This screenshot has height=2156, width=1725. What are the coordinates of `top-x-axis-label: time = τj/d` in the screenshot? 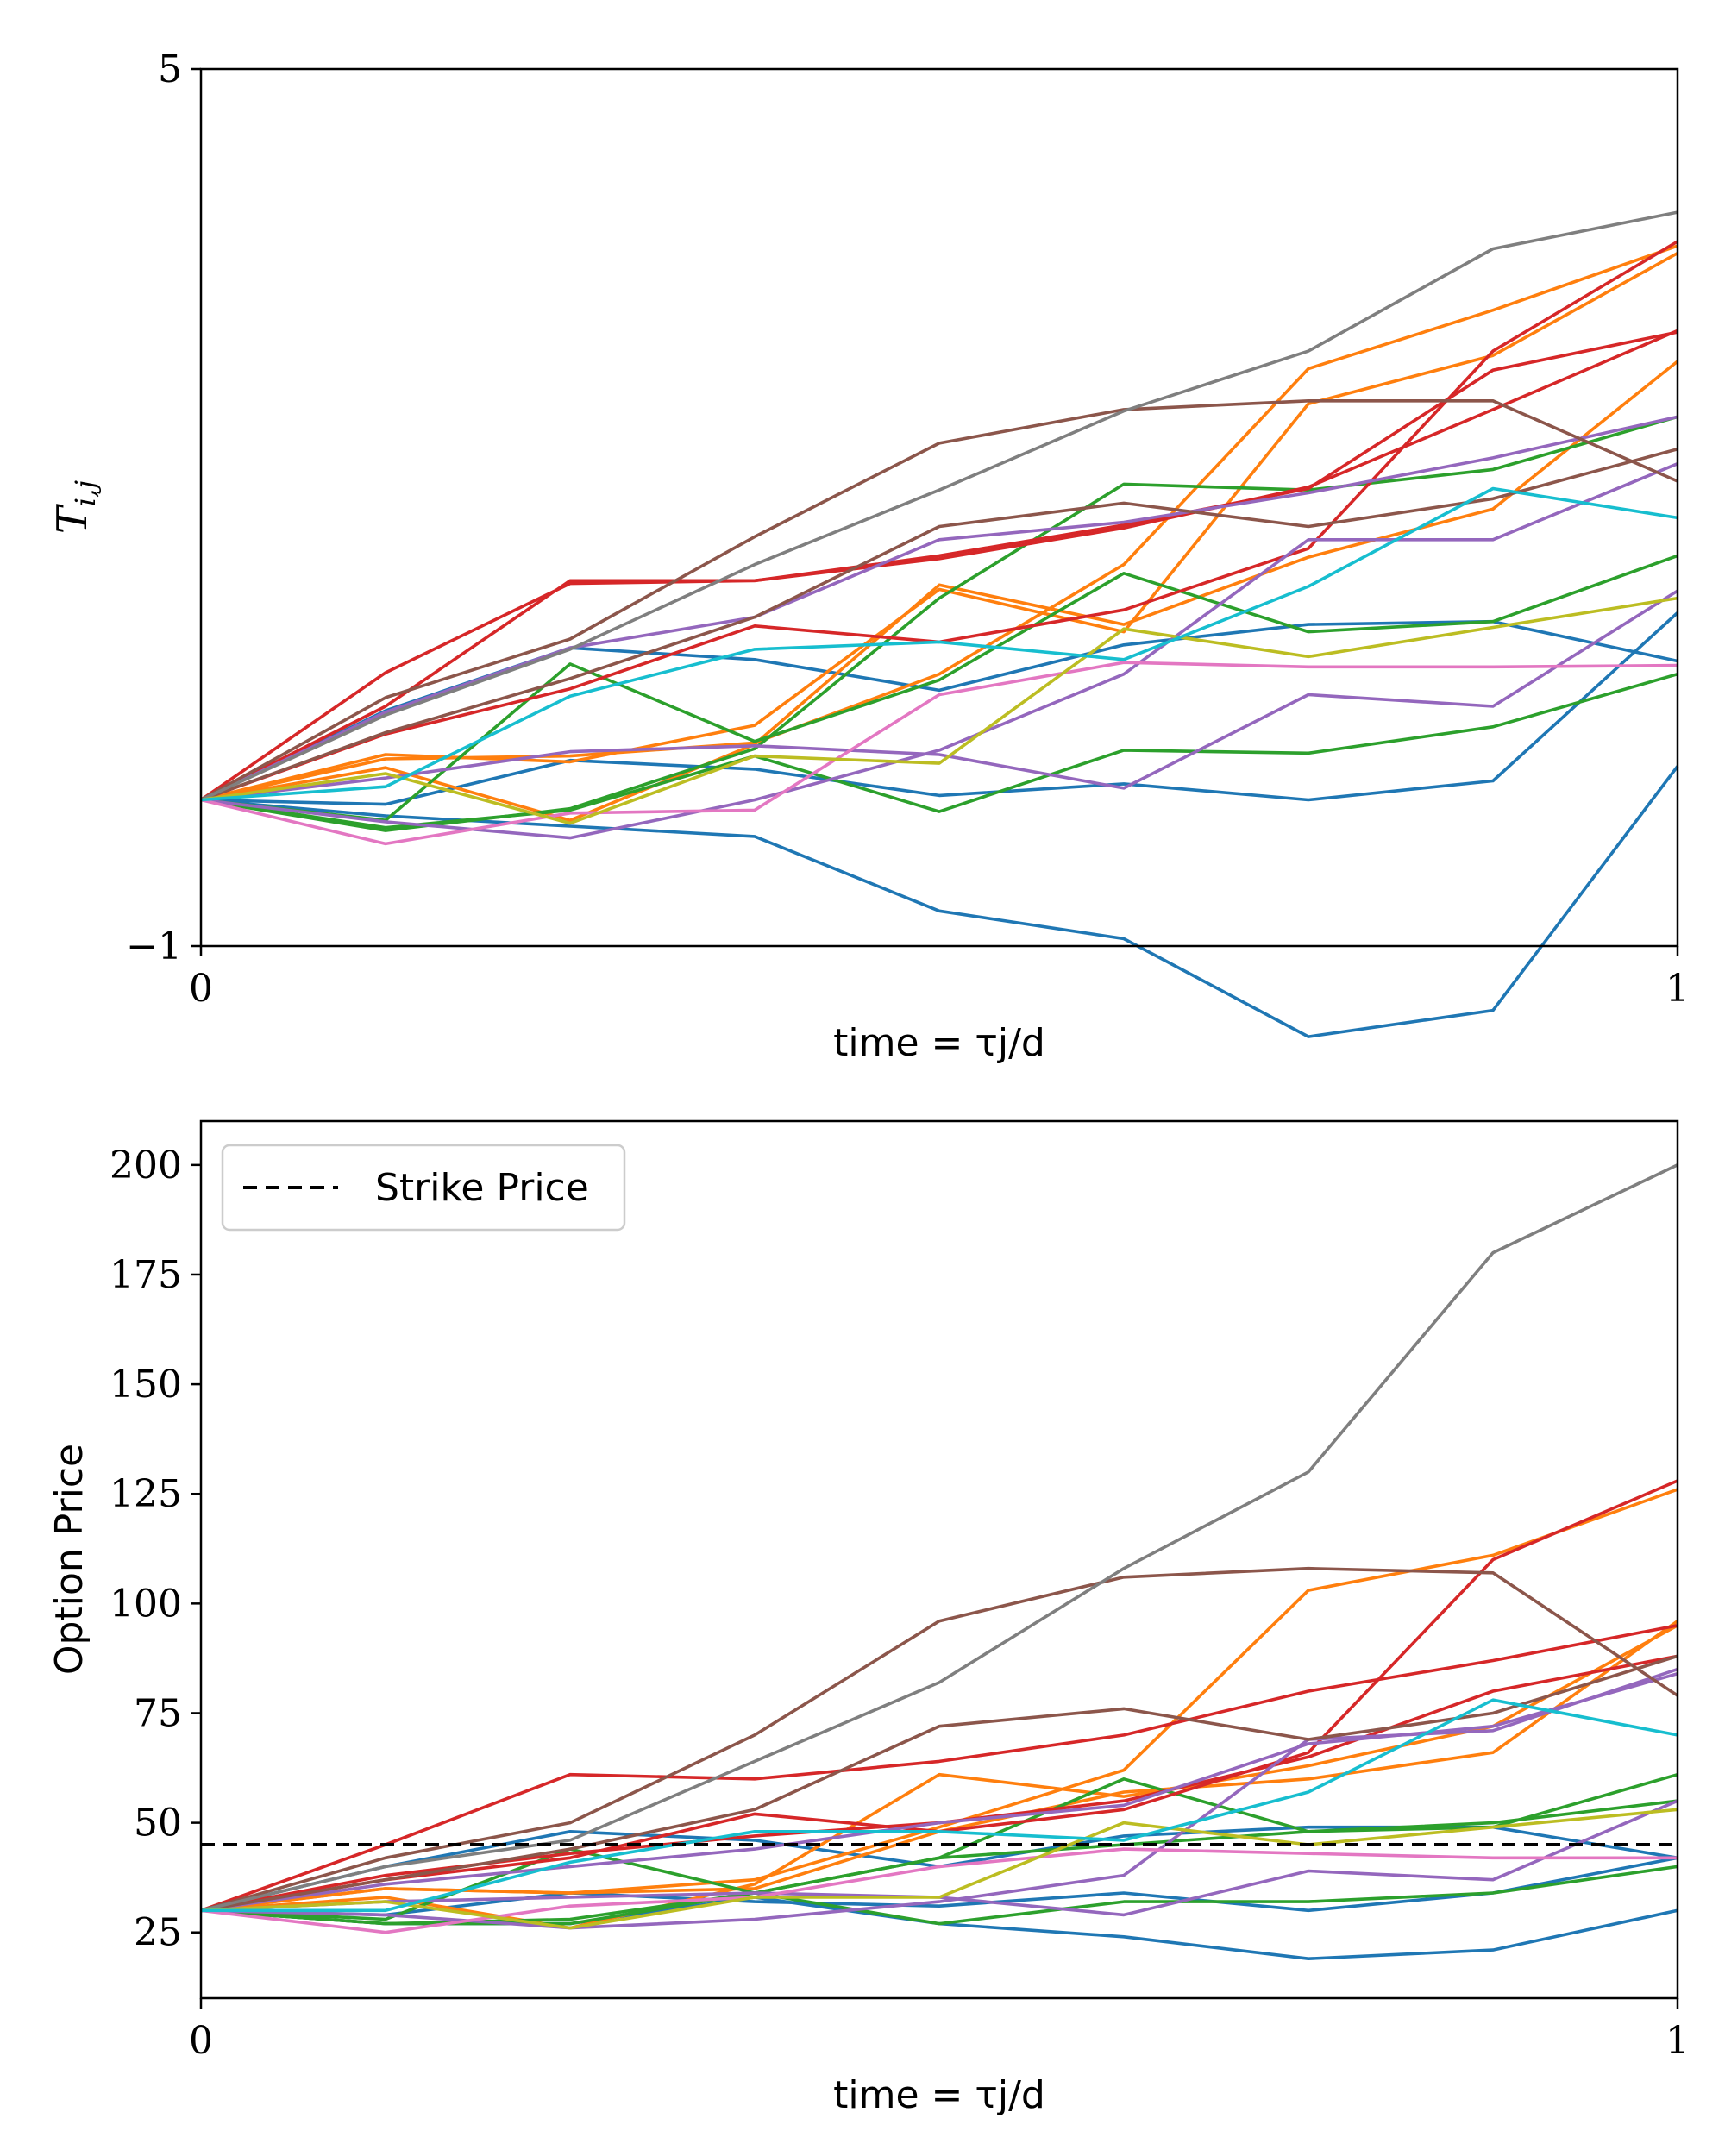 It's located at (939, 1043).